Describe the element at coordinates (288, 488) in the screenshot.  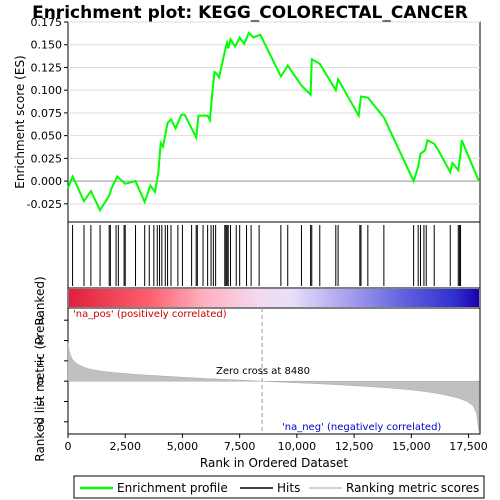
I see `legend-hits-label: Hits` at that location.